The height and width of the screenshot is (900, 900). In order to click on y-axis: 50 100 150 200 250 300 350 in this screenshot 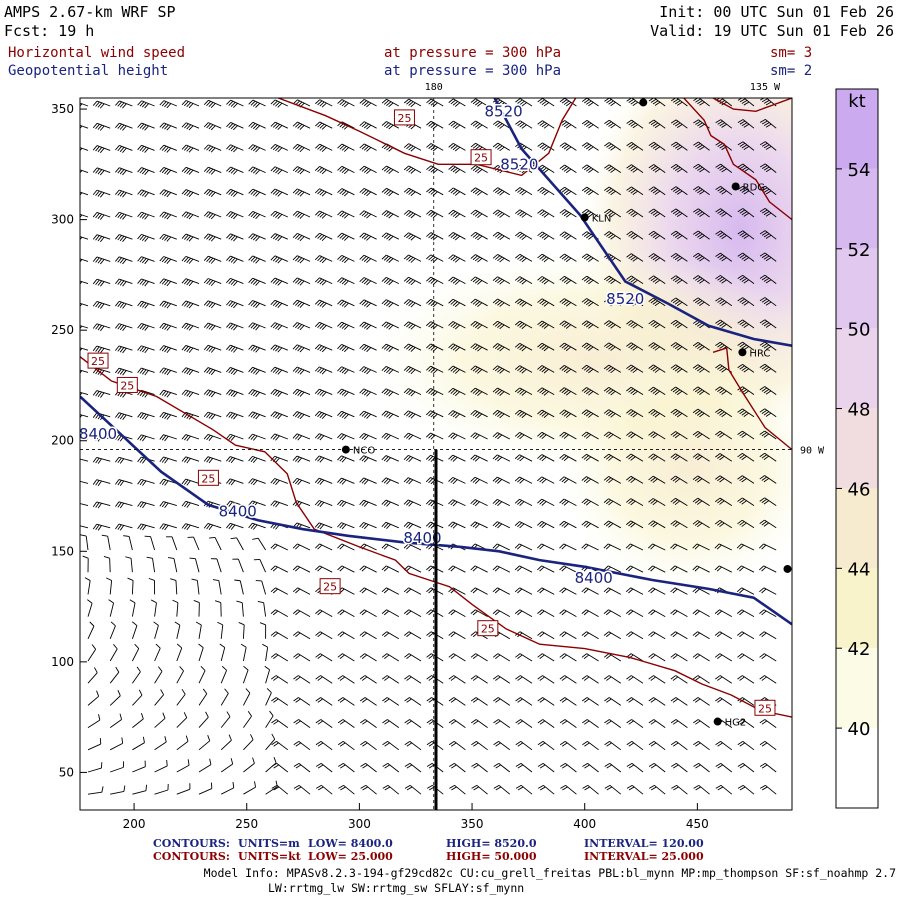, I will do `click(69, 440)`.